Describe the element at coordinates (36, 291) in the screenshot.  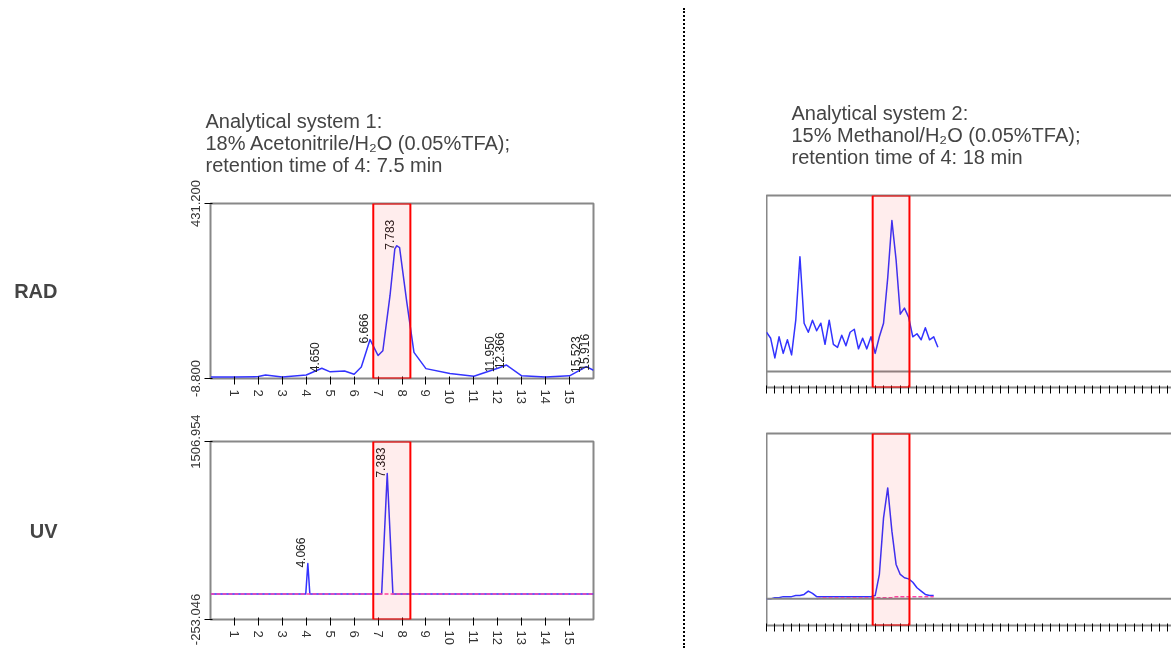
I see `y-axis-title: RAD` at that location.